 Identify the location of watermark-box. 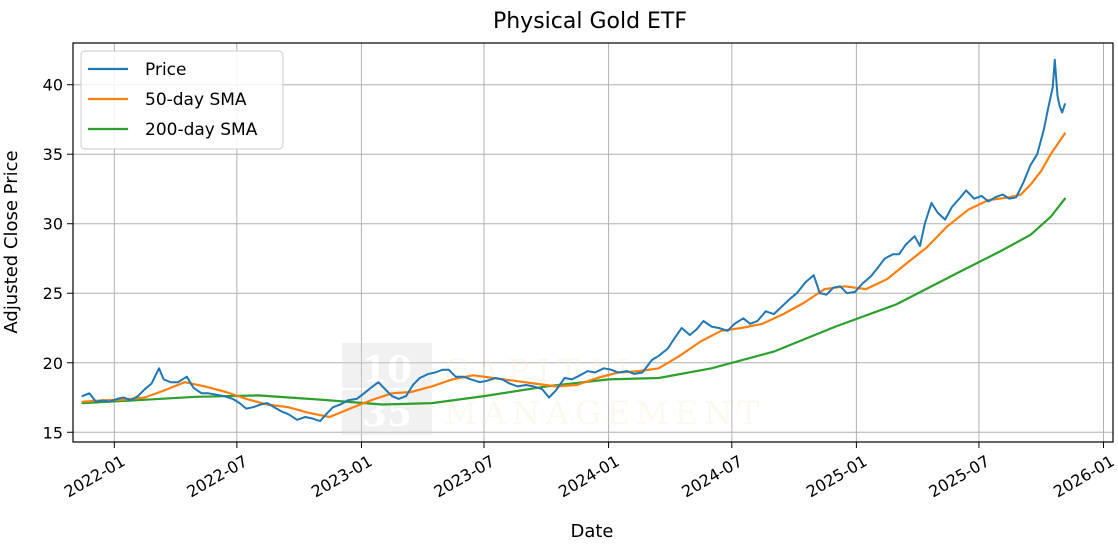
(387, 389).